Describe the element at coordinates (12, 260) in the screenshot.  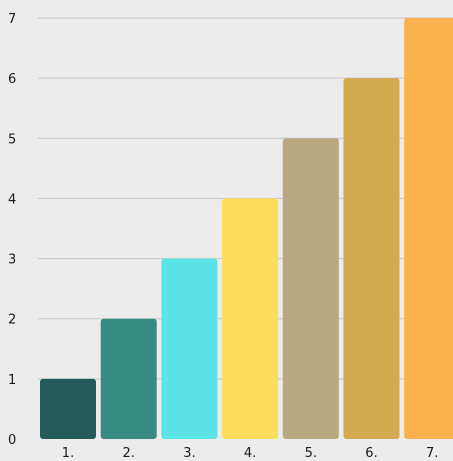
I see `y-tick-label: 3` at that location.